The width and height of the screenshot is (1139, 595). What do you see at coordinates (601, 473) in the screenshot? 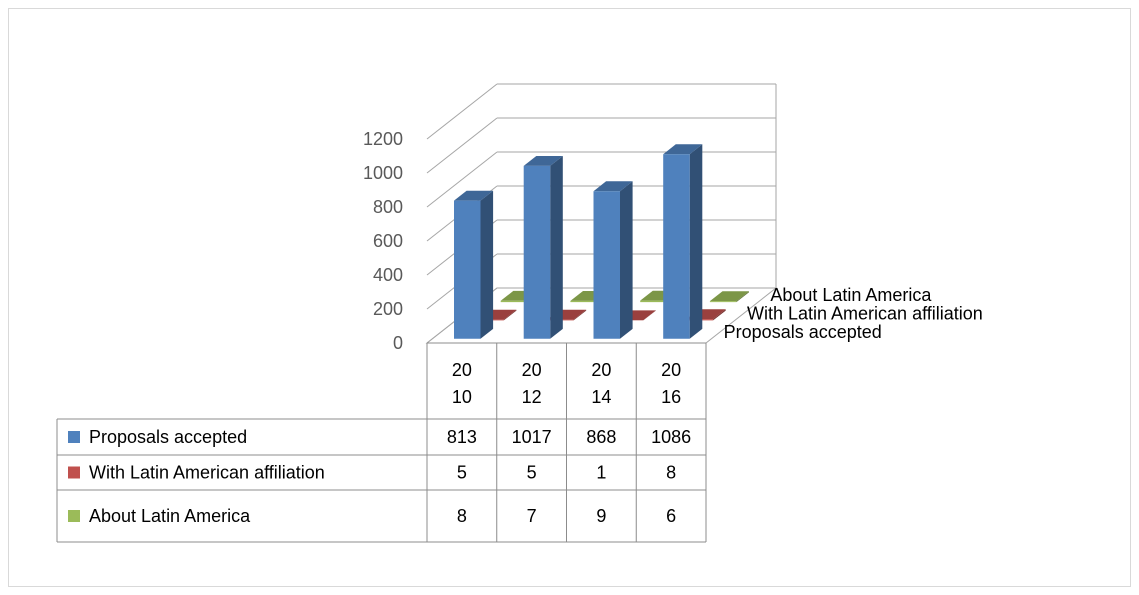
I see `table-value: 1` at bounding box center [601, 473].